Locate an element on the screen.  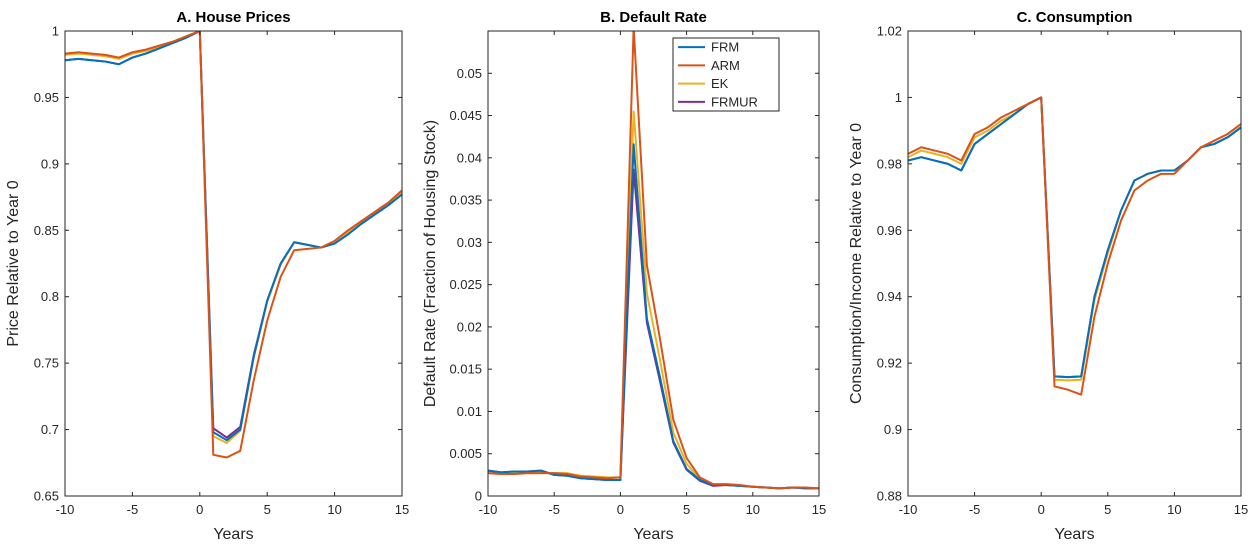
chart-title: B. Default Rate is located at coordinates (653, 17).